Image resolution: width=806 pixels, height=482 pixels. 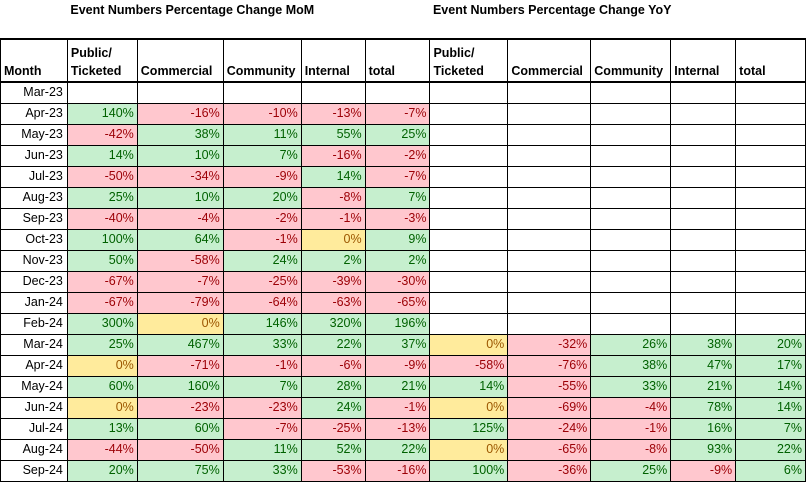 I want to click on cell-month: Jul-24, so click(x=34, y=428).